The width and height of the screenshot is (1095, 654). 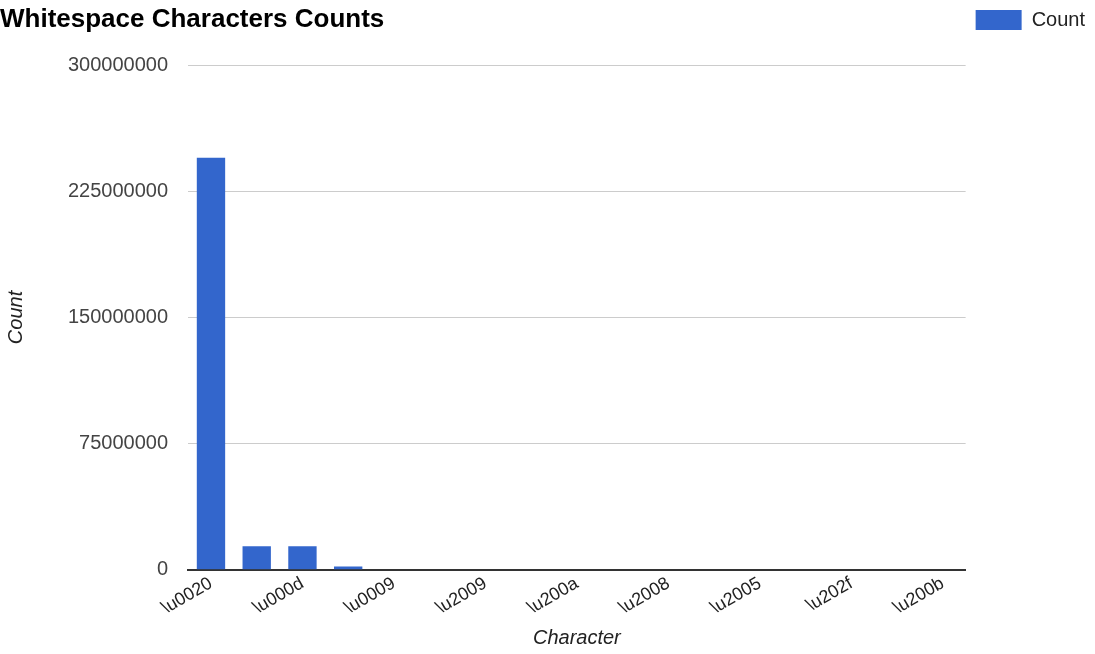 What do you see at coordinates (118, 316) in the screenshot?
I see `y-tick-label: 150000000` at bounding box center [118, 316].